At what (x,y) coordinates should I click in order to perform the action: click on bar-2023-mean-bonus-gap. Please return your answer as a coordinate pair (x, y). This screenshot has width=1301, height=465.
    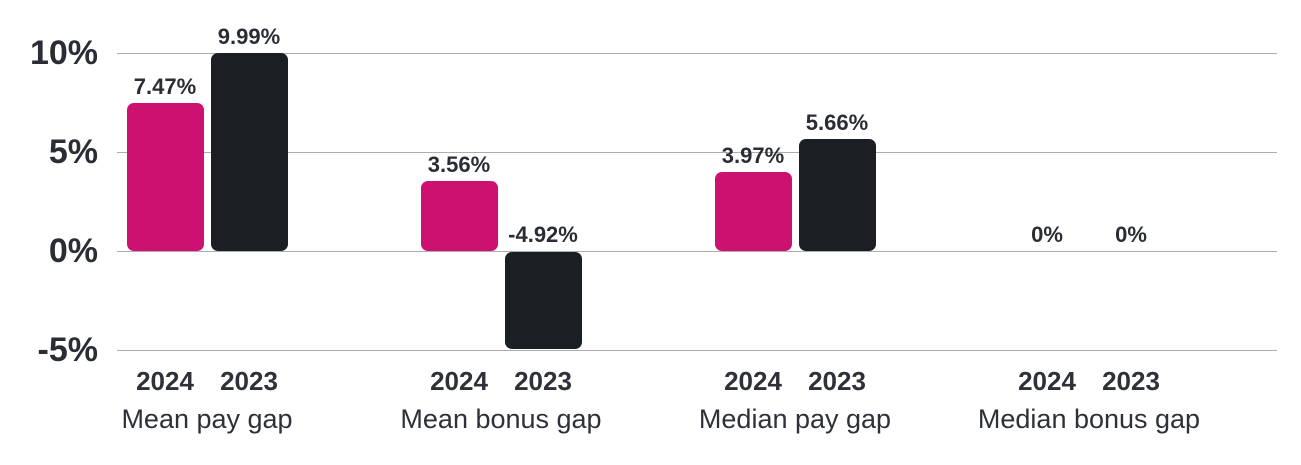
    Looking at the image, I should click on (543, 301).